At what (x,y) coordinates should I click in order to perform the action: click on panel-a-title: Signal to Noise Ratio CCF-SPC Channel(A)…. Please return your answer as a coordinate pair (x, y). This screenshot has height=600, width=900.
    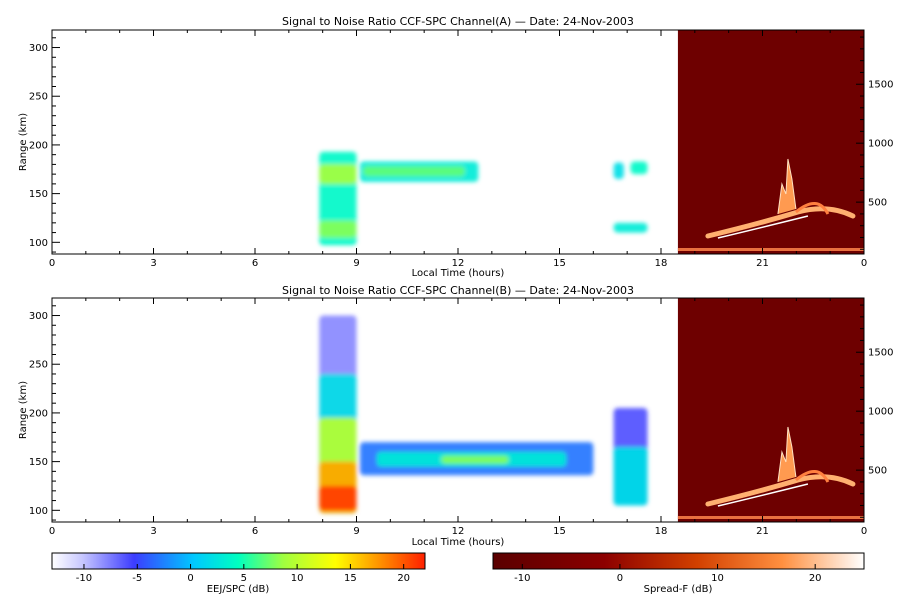
    Looking at the image, I should click on (458, 21).